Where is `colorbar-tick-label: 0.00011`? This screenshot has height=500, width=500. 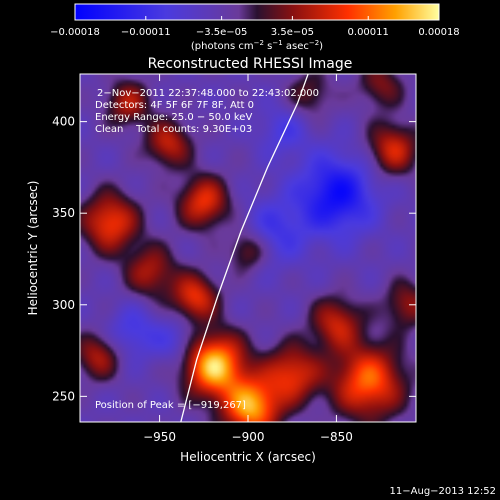 colorbar-tick-label: 0.00011 is located at coordinates (368, 32).